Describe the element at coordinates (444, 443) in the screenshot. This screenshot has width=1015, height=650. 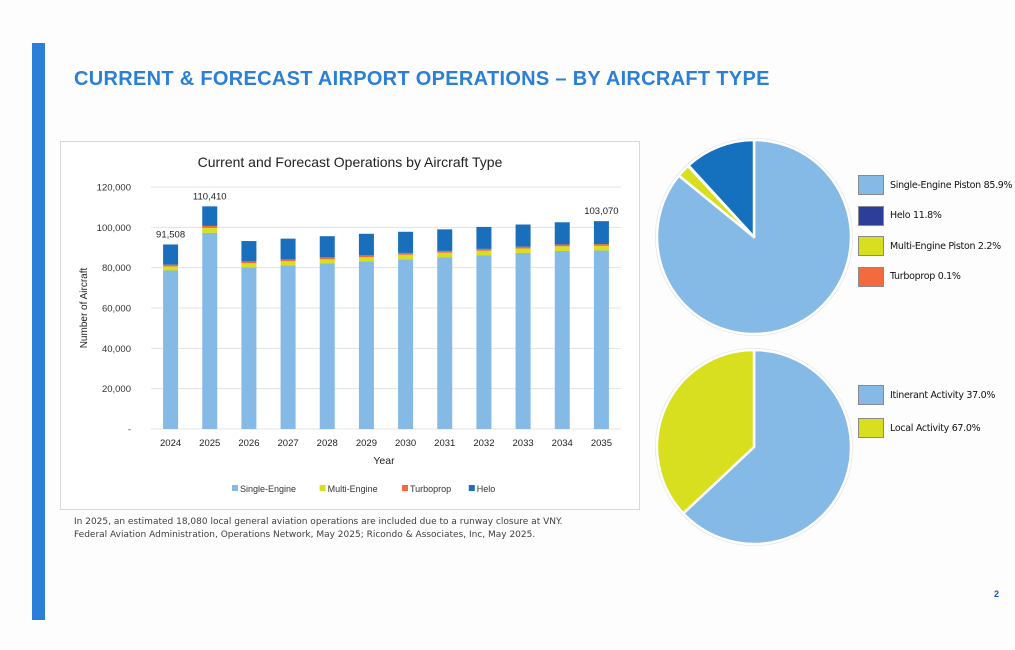
I see `x-tick-label: 2031` at that location.